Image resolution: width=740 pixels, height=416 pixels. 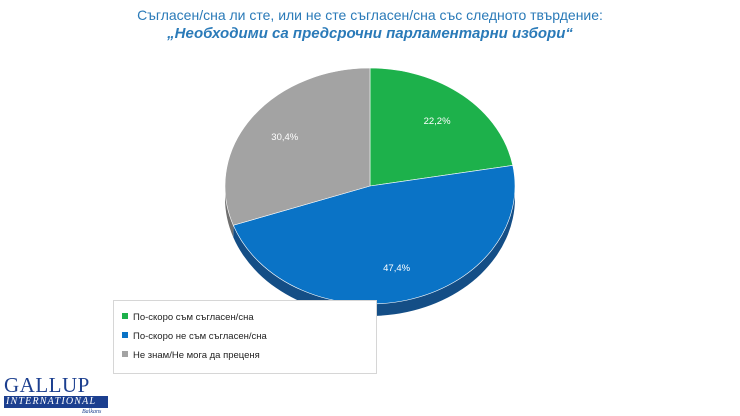 I want to click on data-label-disagree: 47,4%, so click(x=396, y=268).